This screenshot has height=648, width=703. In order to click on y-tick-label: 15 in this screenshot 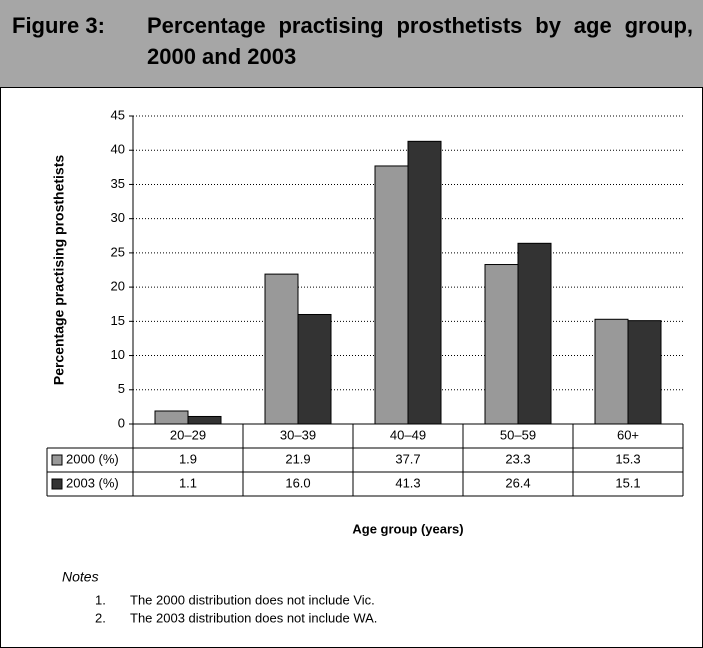, I will do `click(118, 320)`.